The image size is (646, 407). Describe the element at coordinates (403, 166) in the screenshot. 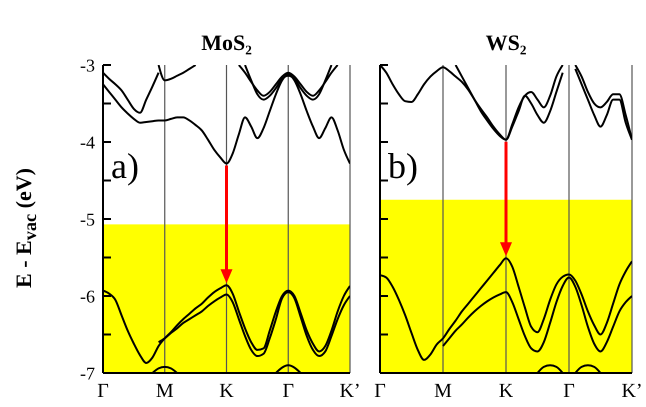

I see `annotation: b)` at that location.